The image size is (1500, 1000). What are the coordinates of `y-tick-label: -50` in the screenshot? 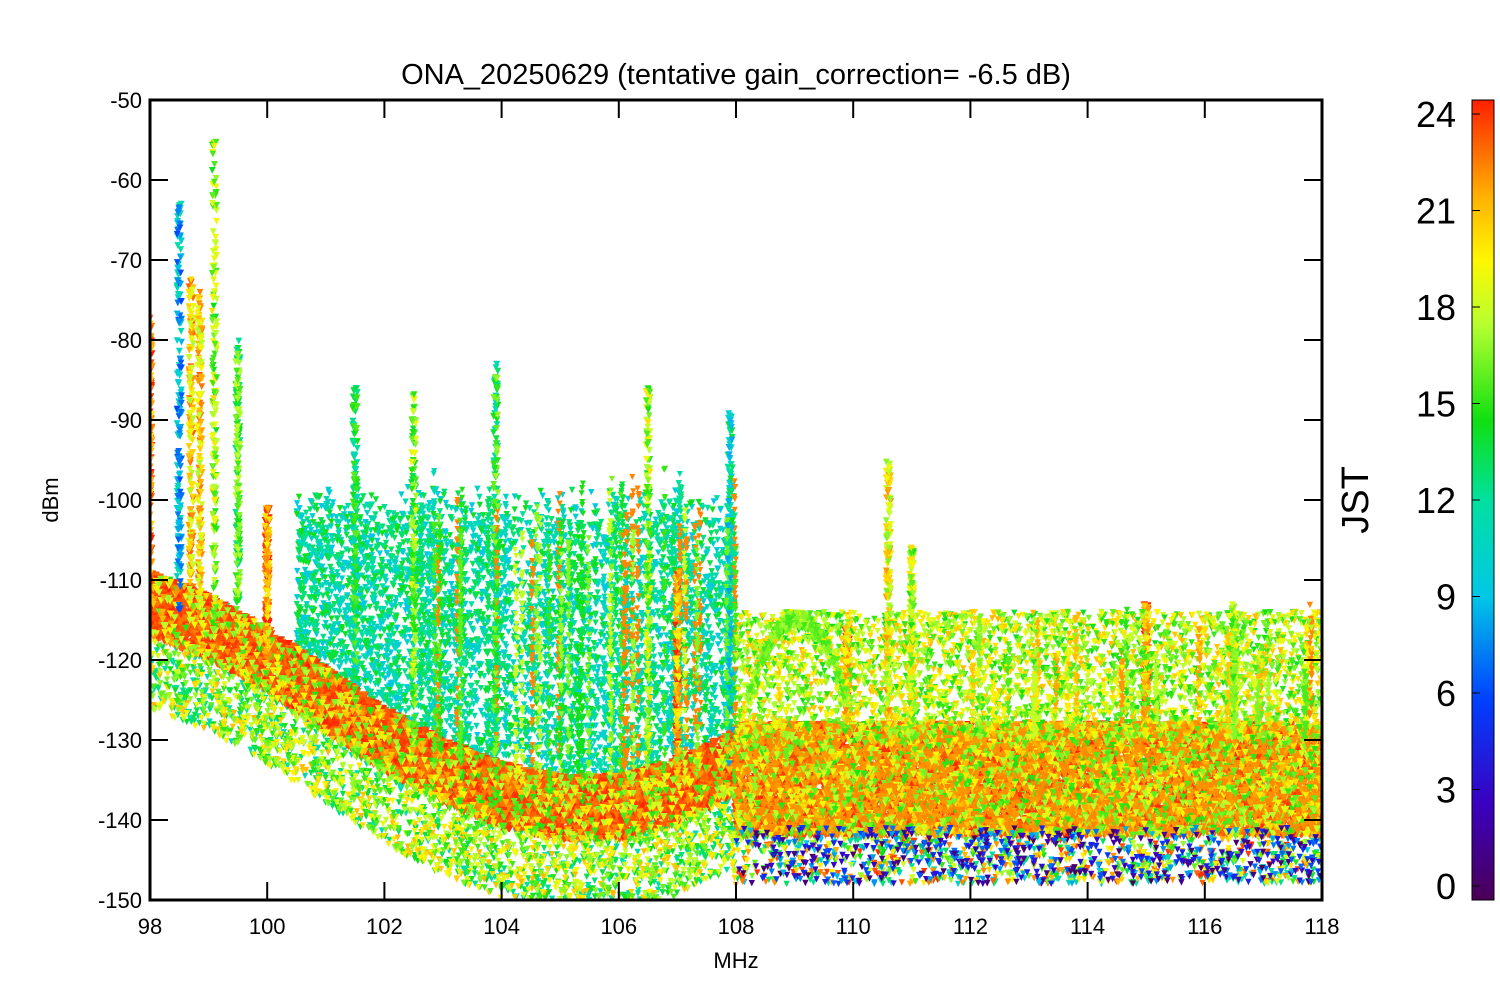 It's located at (126, 100).